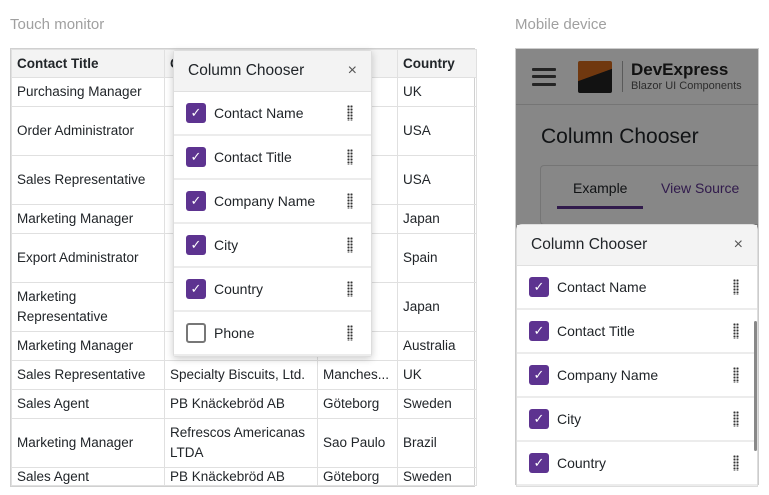 This screenshot has width=769, height=495. I want to click on mobile-header: DevExpress Blazor UI Components, so click(637, 77).